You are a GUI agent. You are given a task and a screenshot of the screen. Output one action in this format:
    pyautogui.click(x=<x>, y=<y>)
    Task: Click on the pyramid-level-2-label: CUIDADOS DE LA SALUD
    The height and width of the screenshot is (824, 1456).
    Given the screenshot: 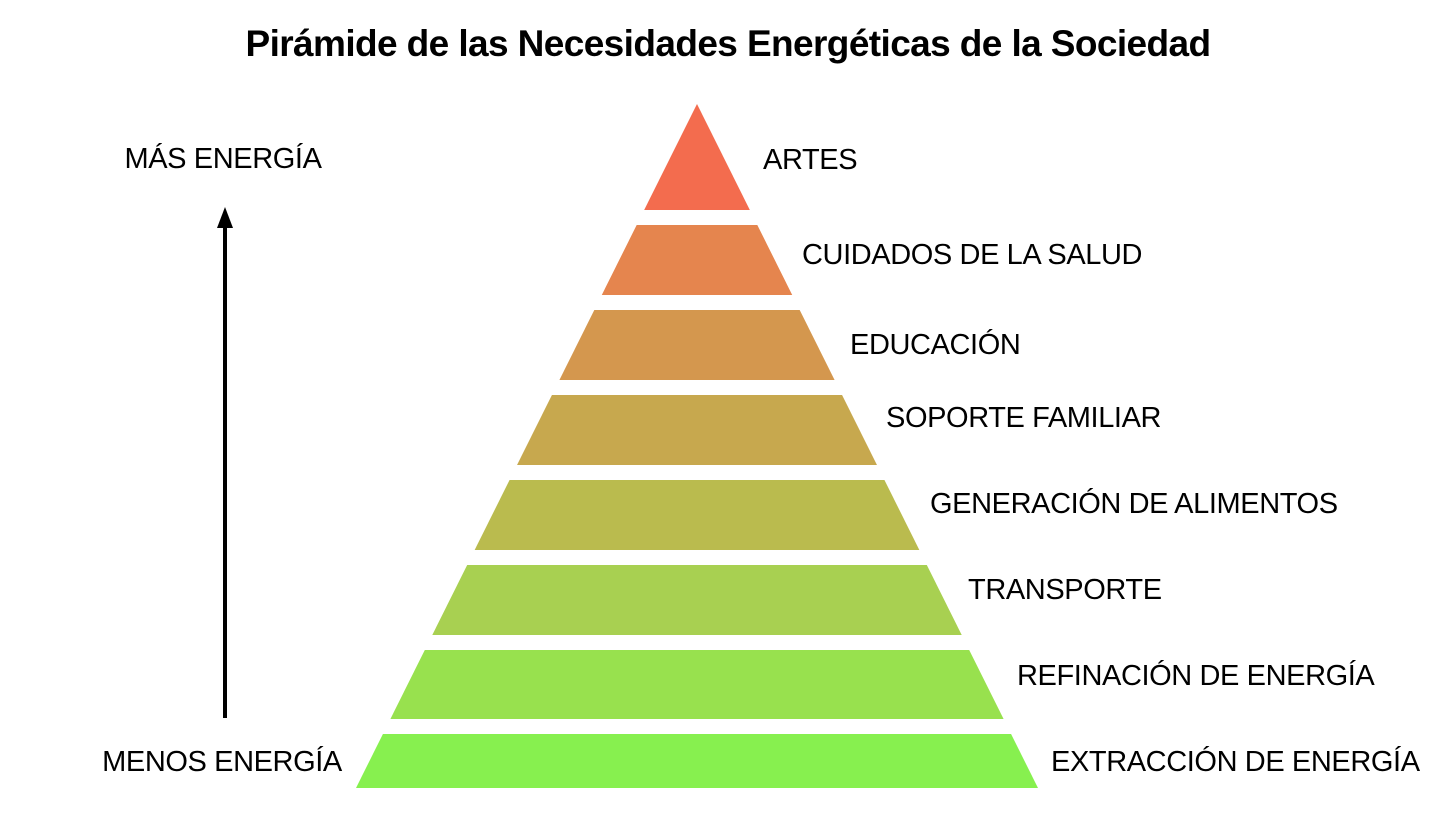 What is the action you would take?
    pyautogui.click(x=972, y=255)
    